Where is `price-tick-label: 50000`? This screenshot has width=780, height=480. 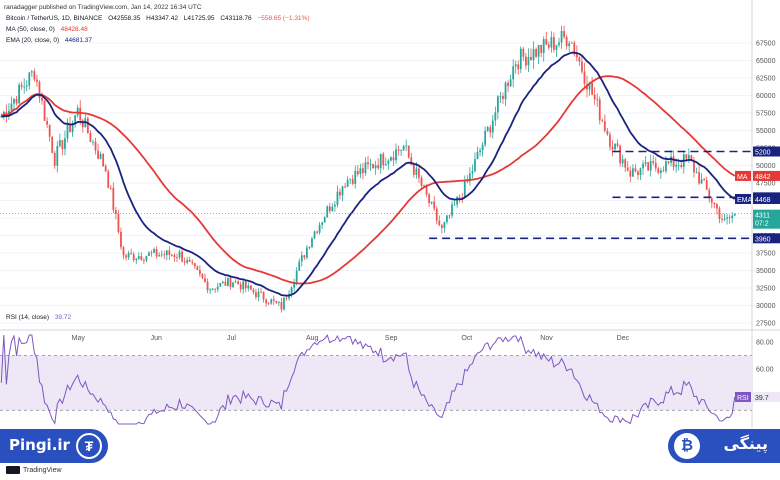 price-tick-label: 50000 is located at coordinates (766, 166).